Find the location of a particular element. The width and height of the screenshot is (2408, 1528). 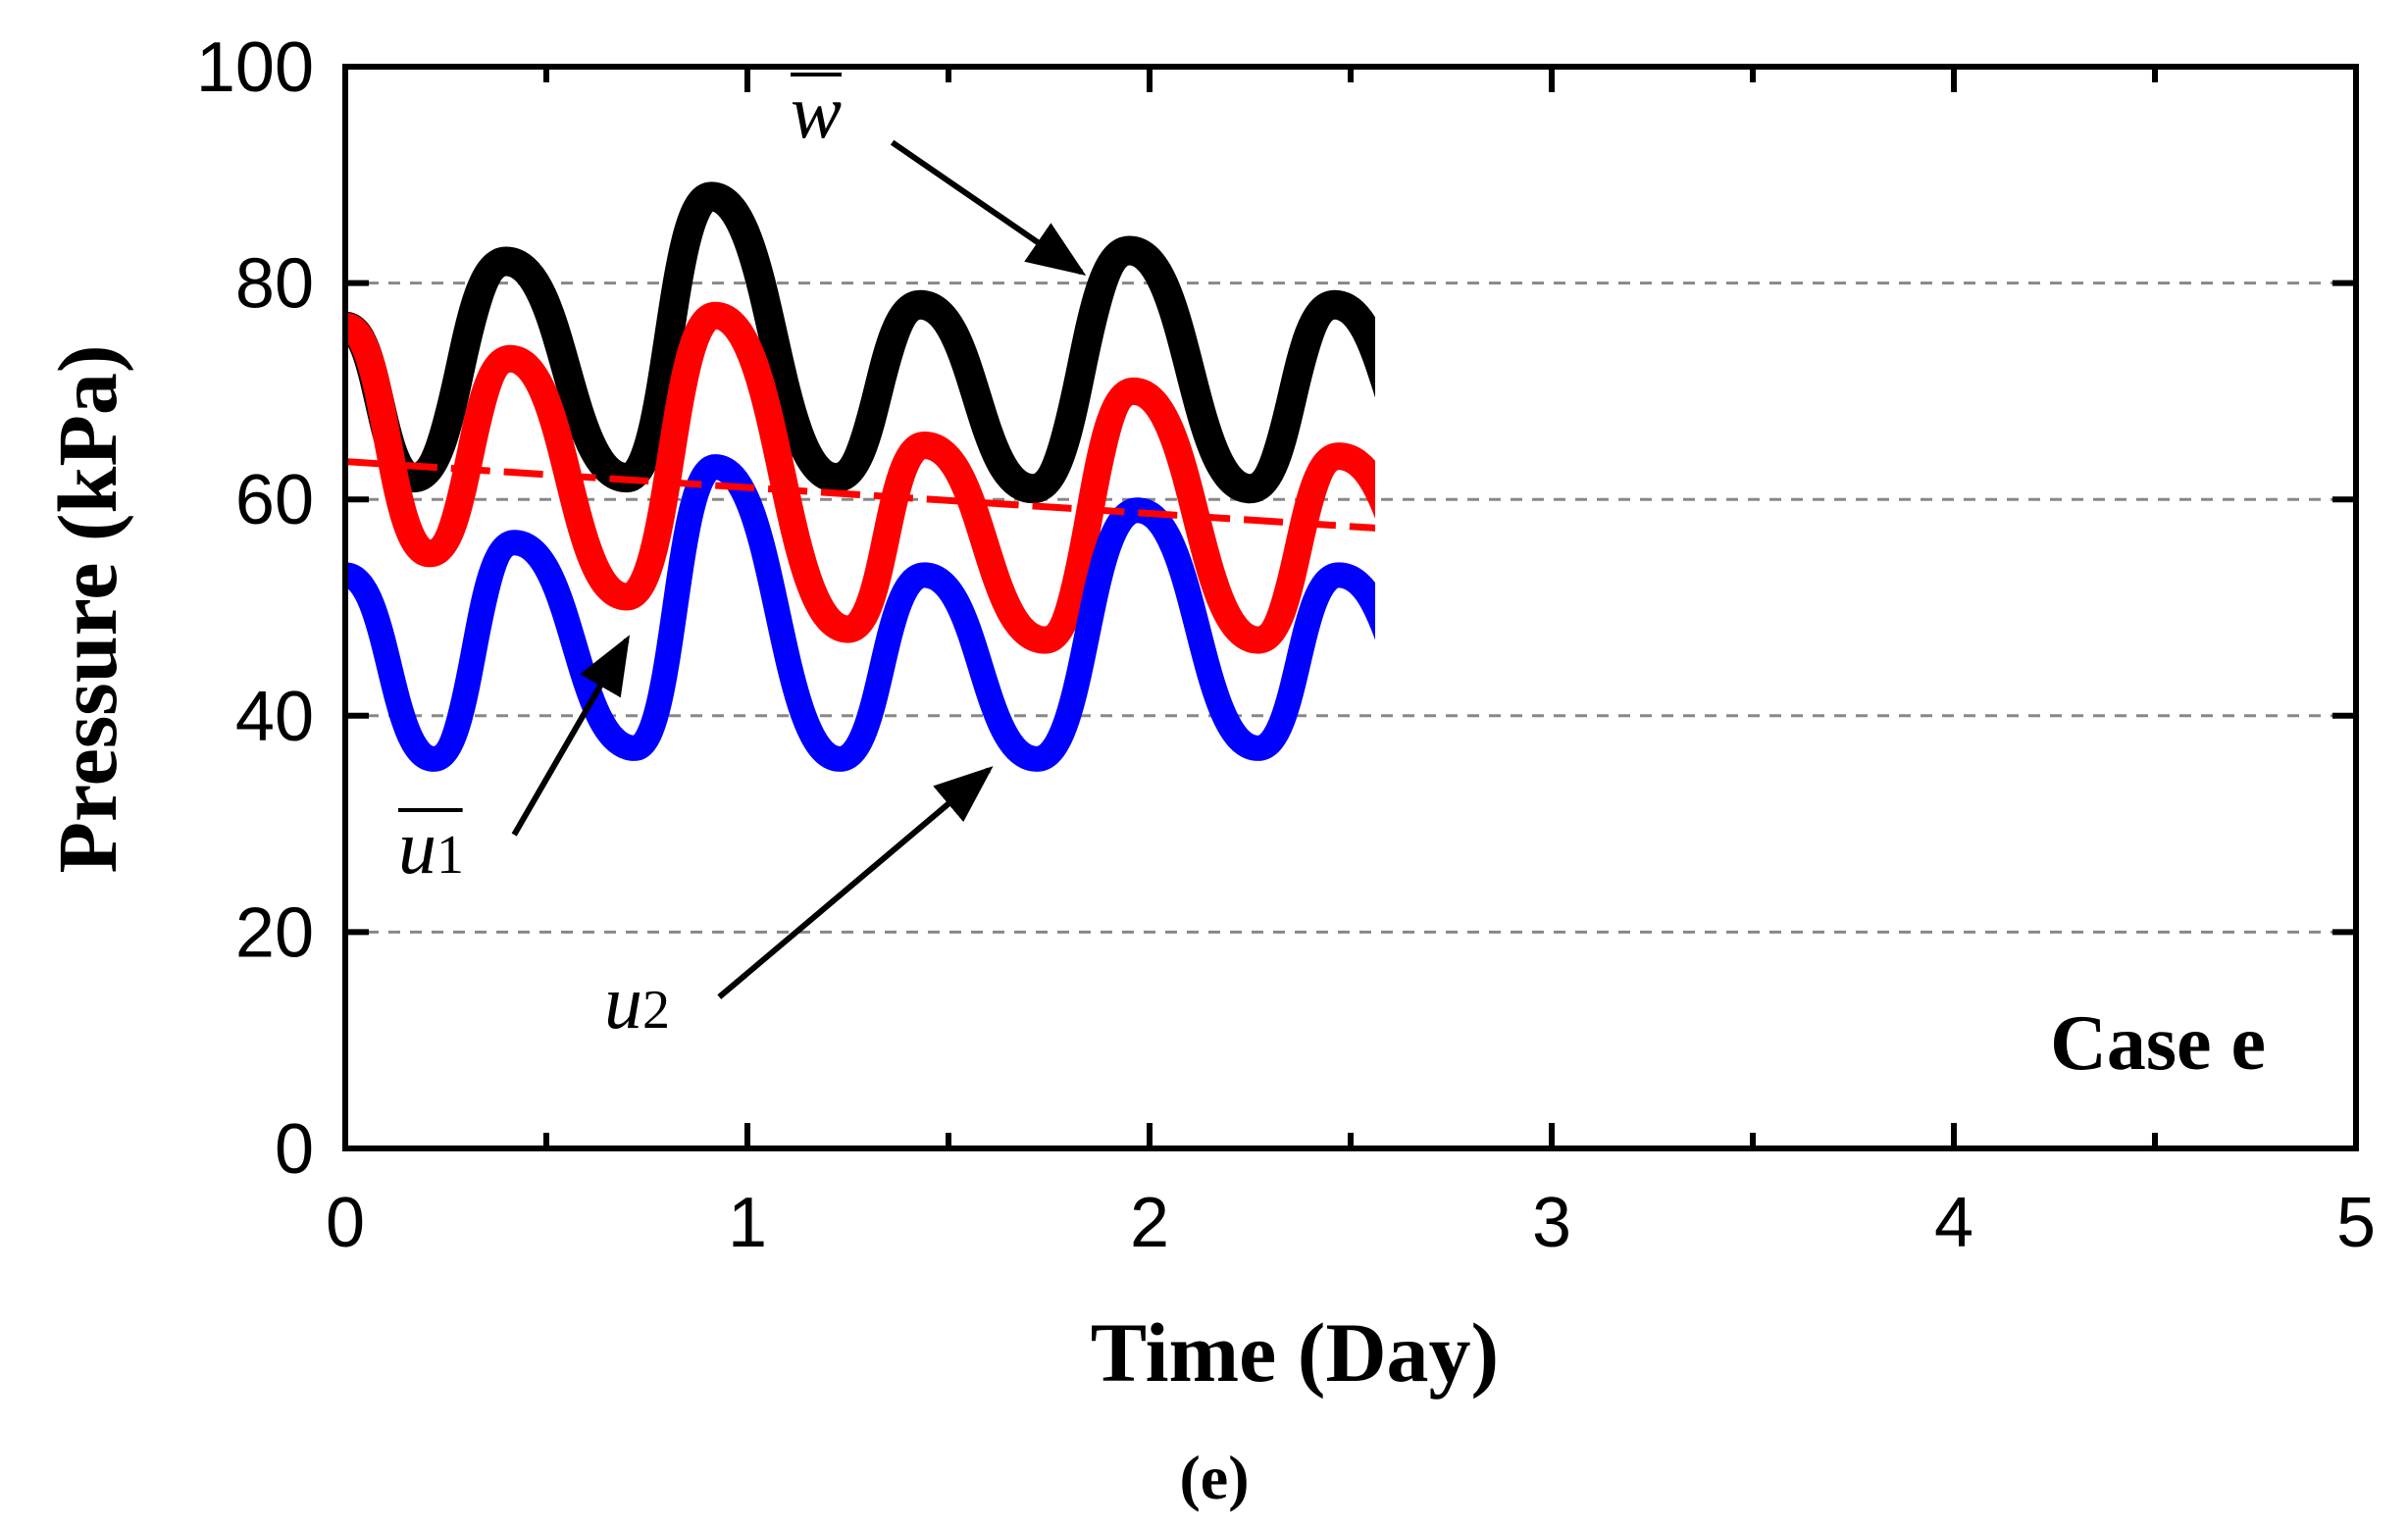

x-tick-label-3: 3 is located at coordinates (1551, 1223).